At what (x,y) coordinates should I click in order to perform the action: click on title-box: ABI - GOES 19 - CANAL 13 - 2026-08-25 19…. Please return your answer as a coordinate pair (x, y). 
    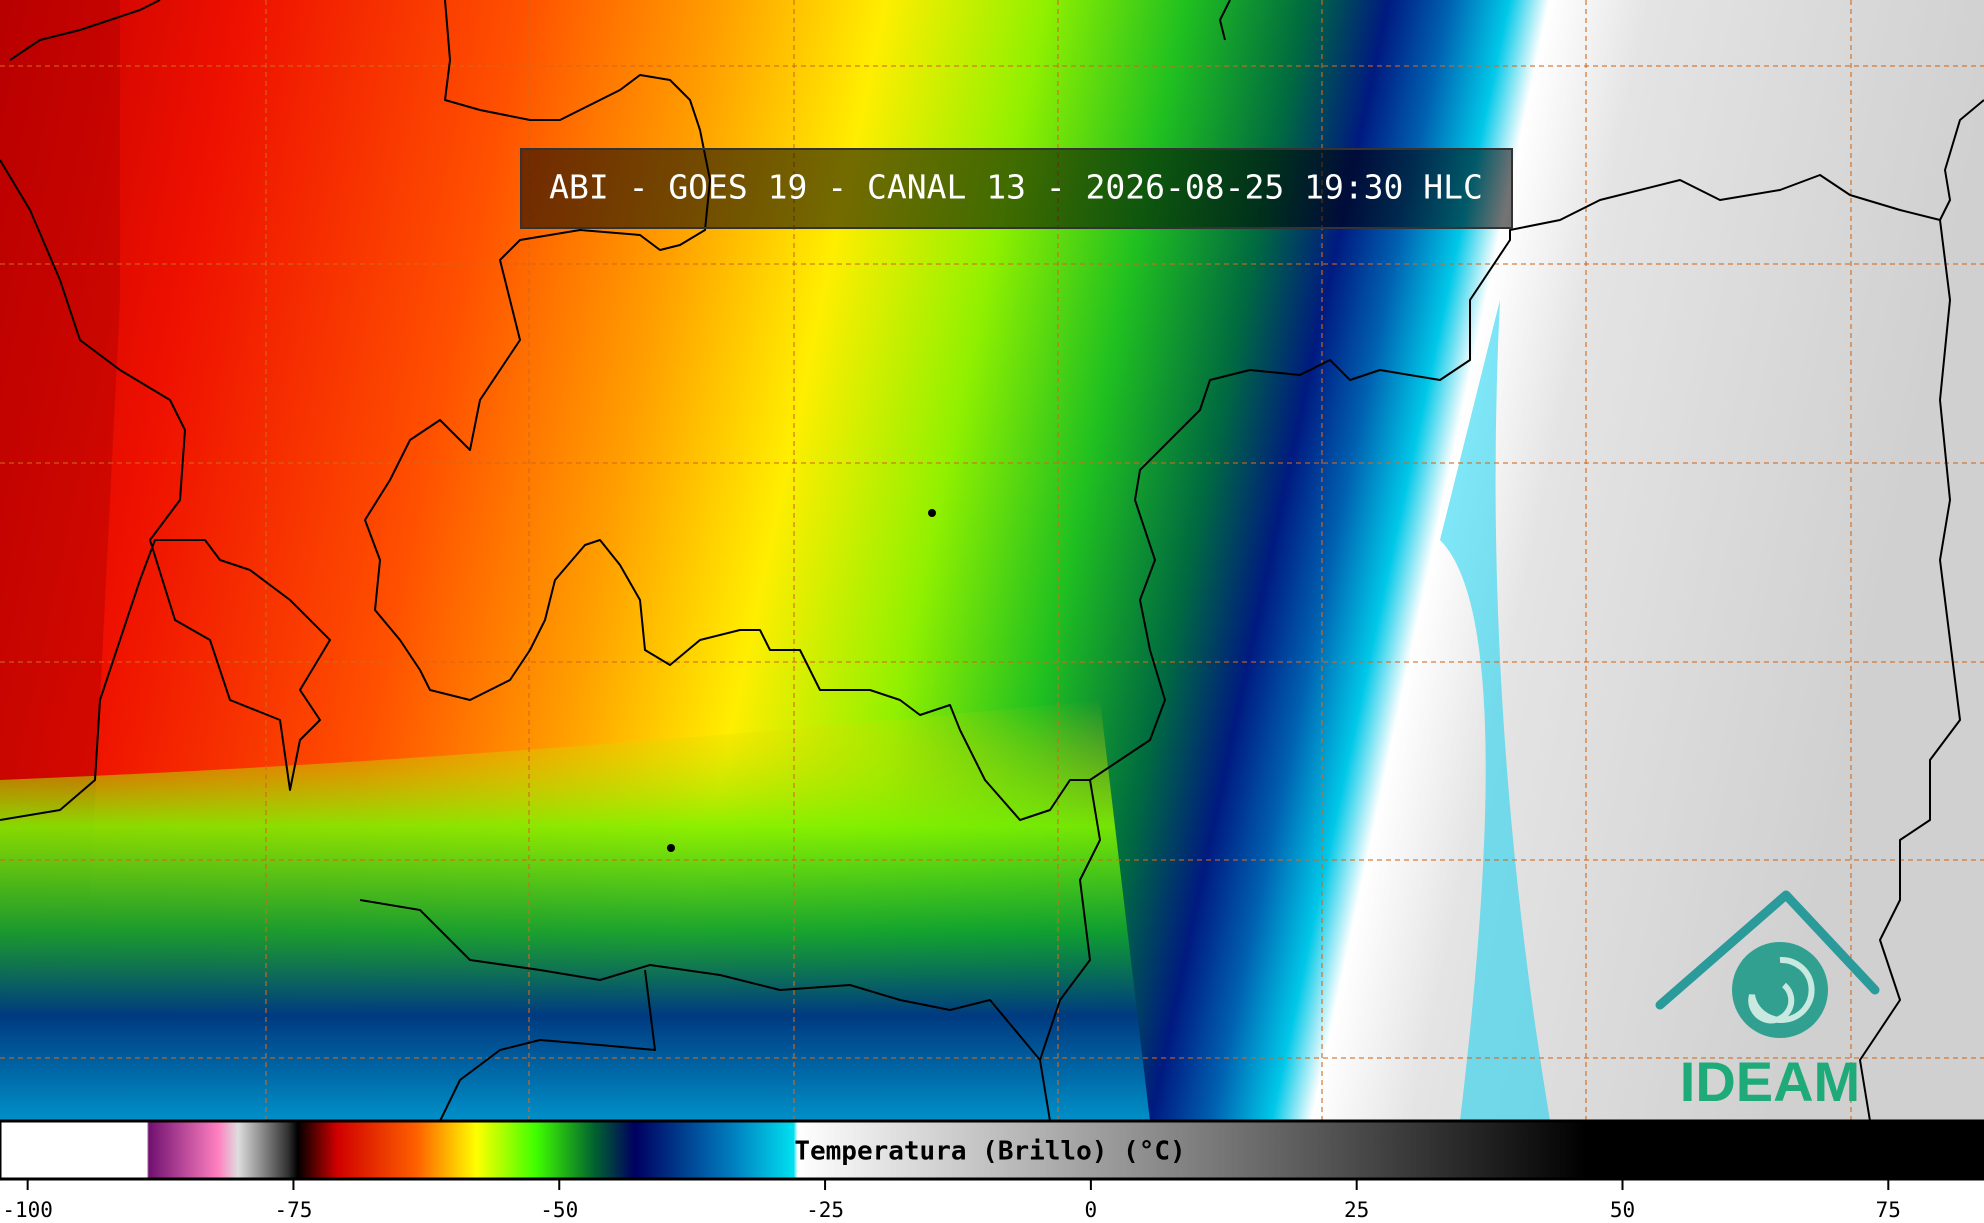
    Looking at the image, I should click on (1016, 188).